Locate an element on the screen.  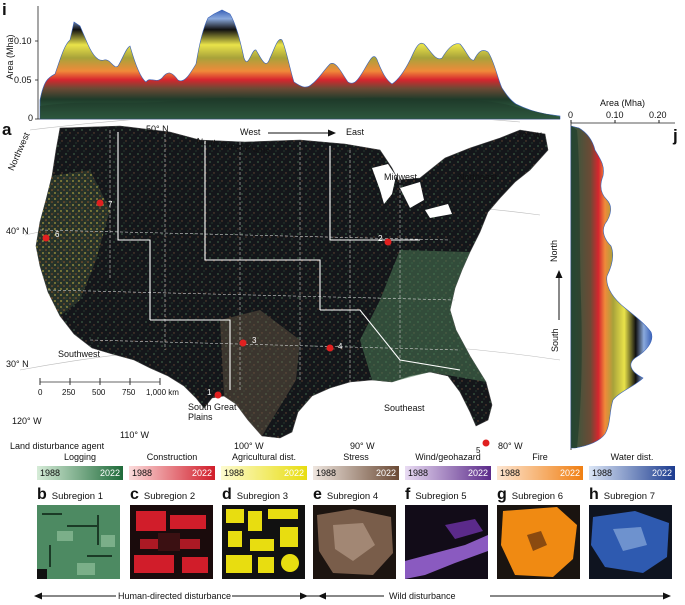
site-label-7: 7 is located at coordinates (110, 204).